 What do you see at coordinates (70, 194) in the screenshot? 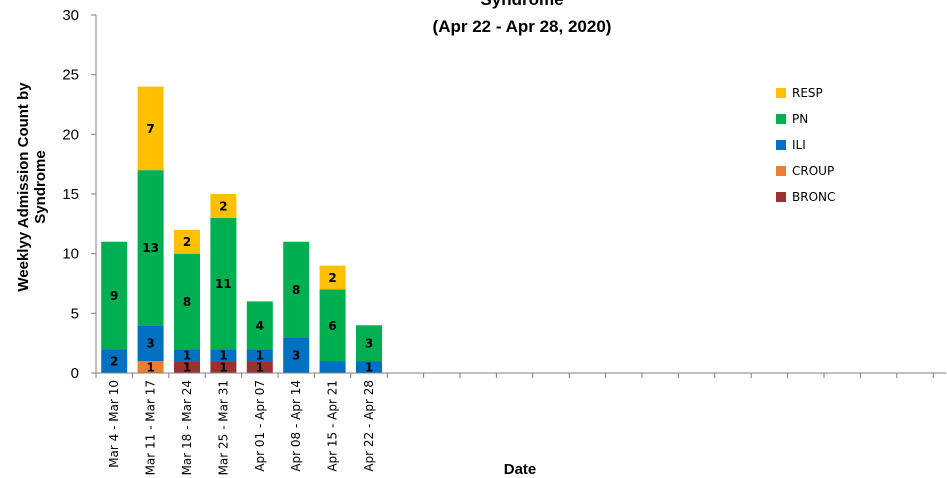
I see `y-tick-label: 15` at bounding box center [70, 194].